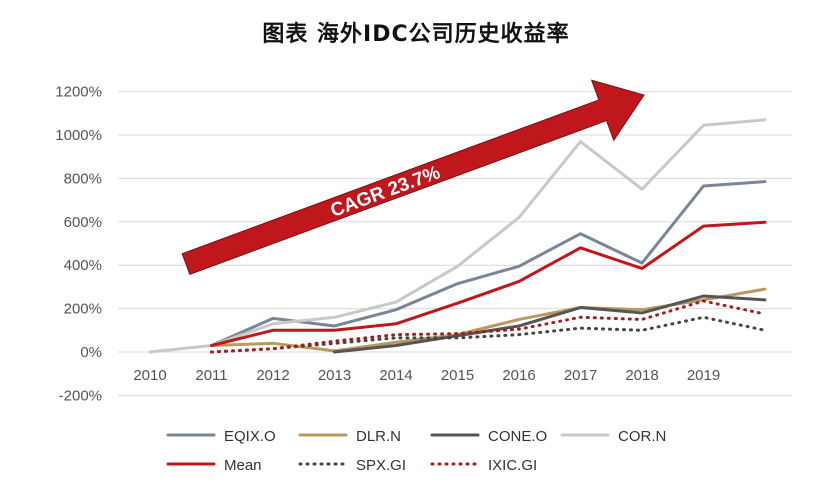 The width and height of the screenshot is (832, 490). I want to click on y-tick-label: 800%, so click(83, 178).